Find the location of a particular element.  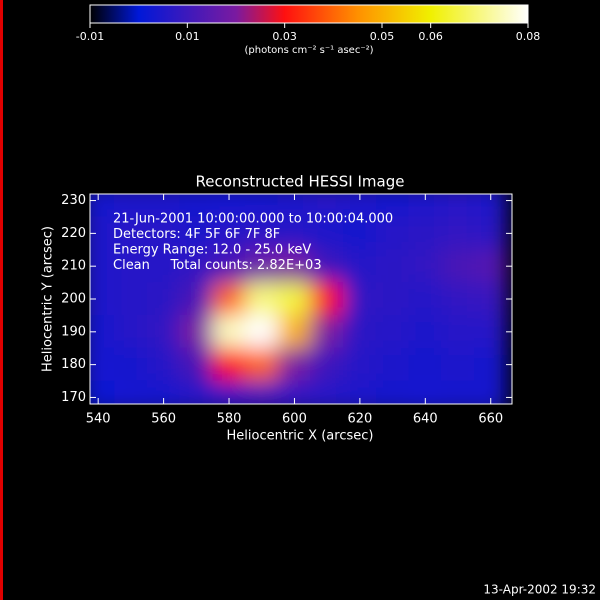

y-tick-label: 180 is located at coordinates (73, 364).